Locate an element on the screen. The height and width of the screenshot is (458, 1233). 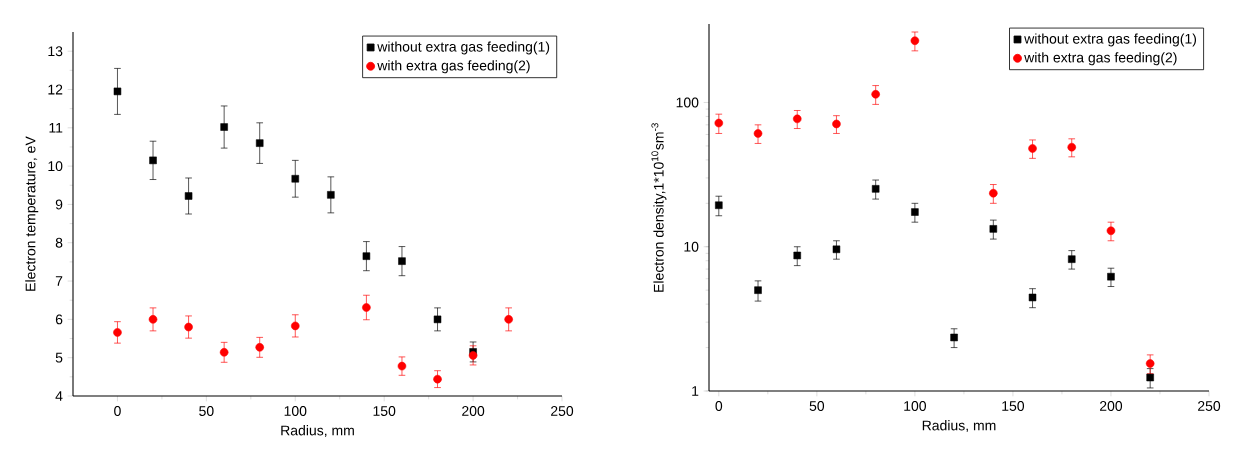
y-tick-label: 11 is located at coordinates (56, 128).